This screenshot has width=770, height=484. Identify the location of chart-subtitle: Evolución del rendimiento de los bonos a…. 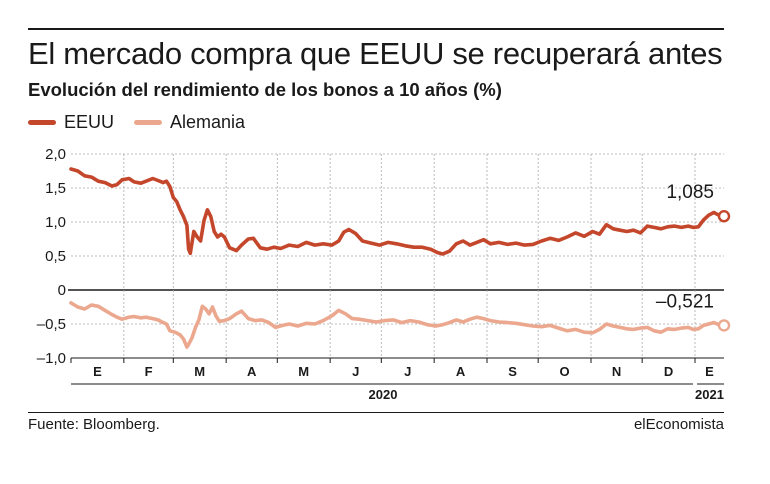
(265, 89).